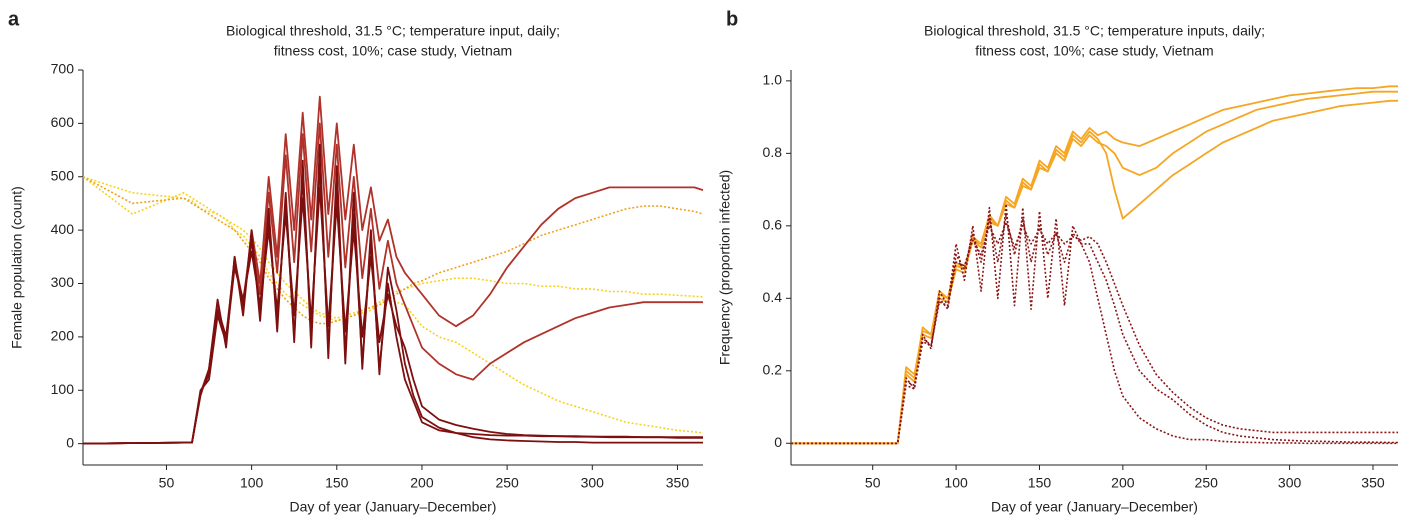 The image size is (1411, 524). What do you see at coordinates (773, 297) in the screenshot?
I see `y-tick-label: 0.4` at bounding box center [773, 297].